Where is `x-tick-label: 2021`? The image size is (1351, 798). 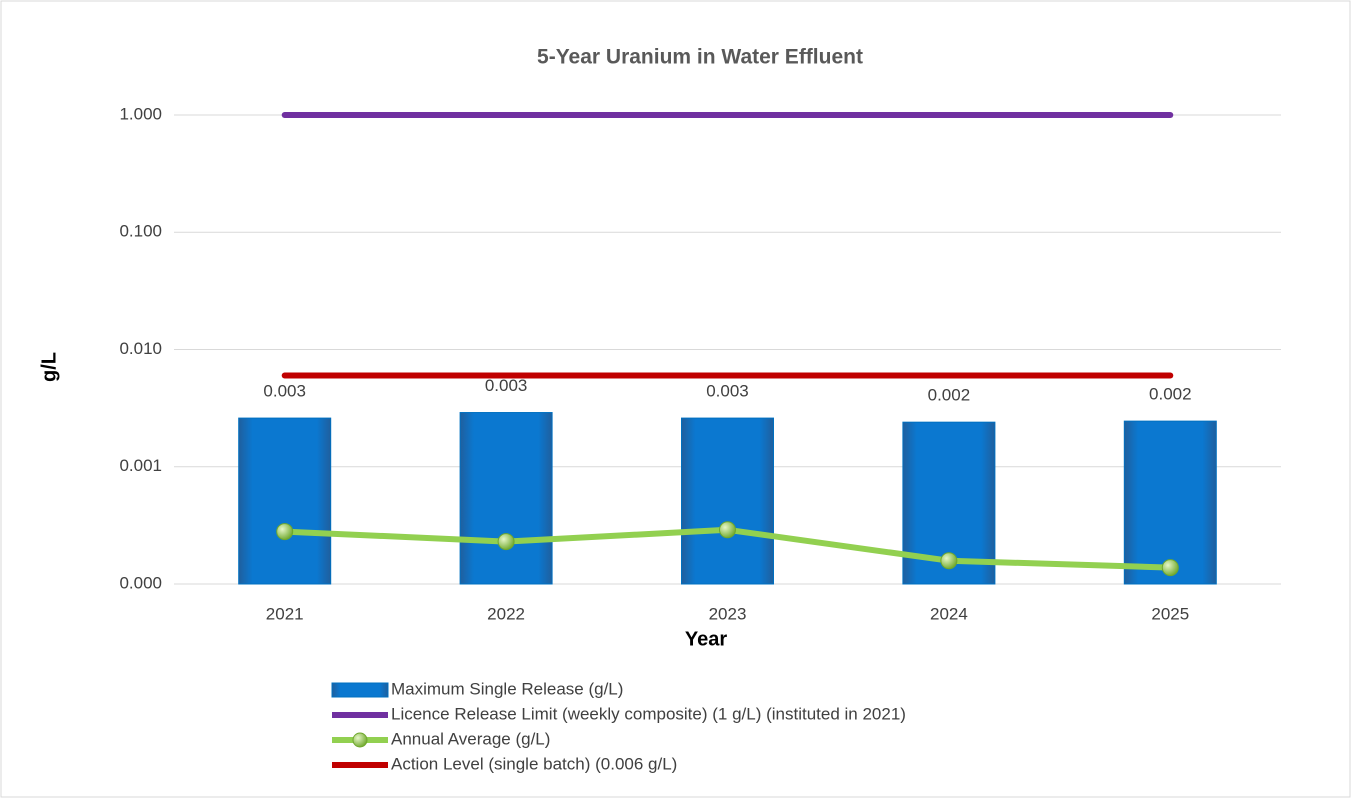
x-tick-label: 2021 is located at coordinates (285, 613).